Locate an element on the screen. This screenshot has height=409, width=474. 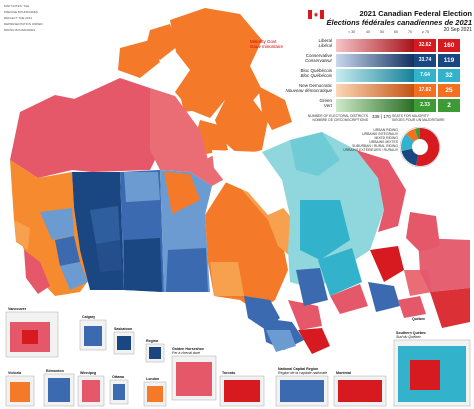
inset-label-golden-horseshoe: Golden Horseshoe Fer à cheval doré is located at coordinates (188, 351).